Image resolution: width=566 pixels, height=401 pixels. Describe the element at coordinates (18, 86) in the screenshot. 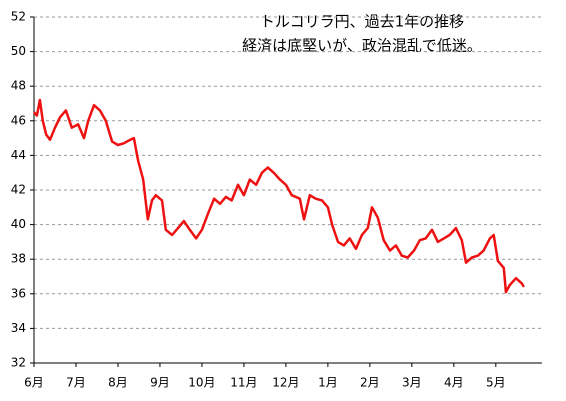

I see `y-tick-label: 48` at that location.